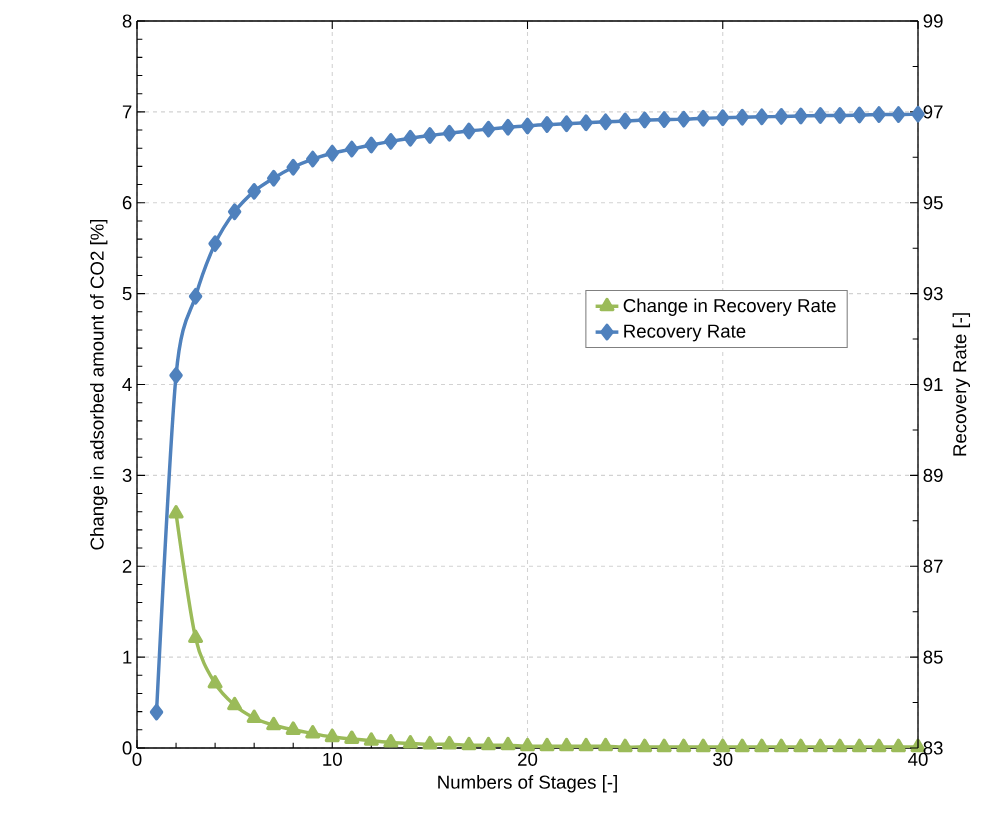 The height and width of the screenshot is (830, 1007). What do you see at coordinates (99, 384) in the screenshot?
I see `y-axis-title: Change in adsorbed amount of CO2 [%]` at bounding box center [99, 384].